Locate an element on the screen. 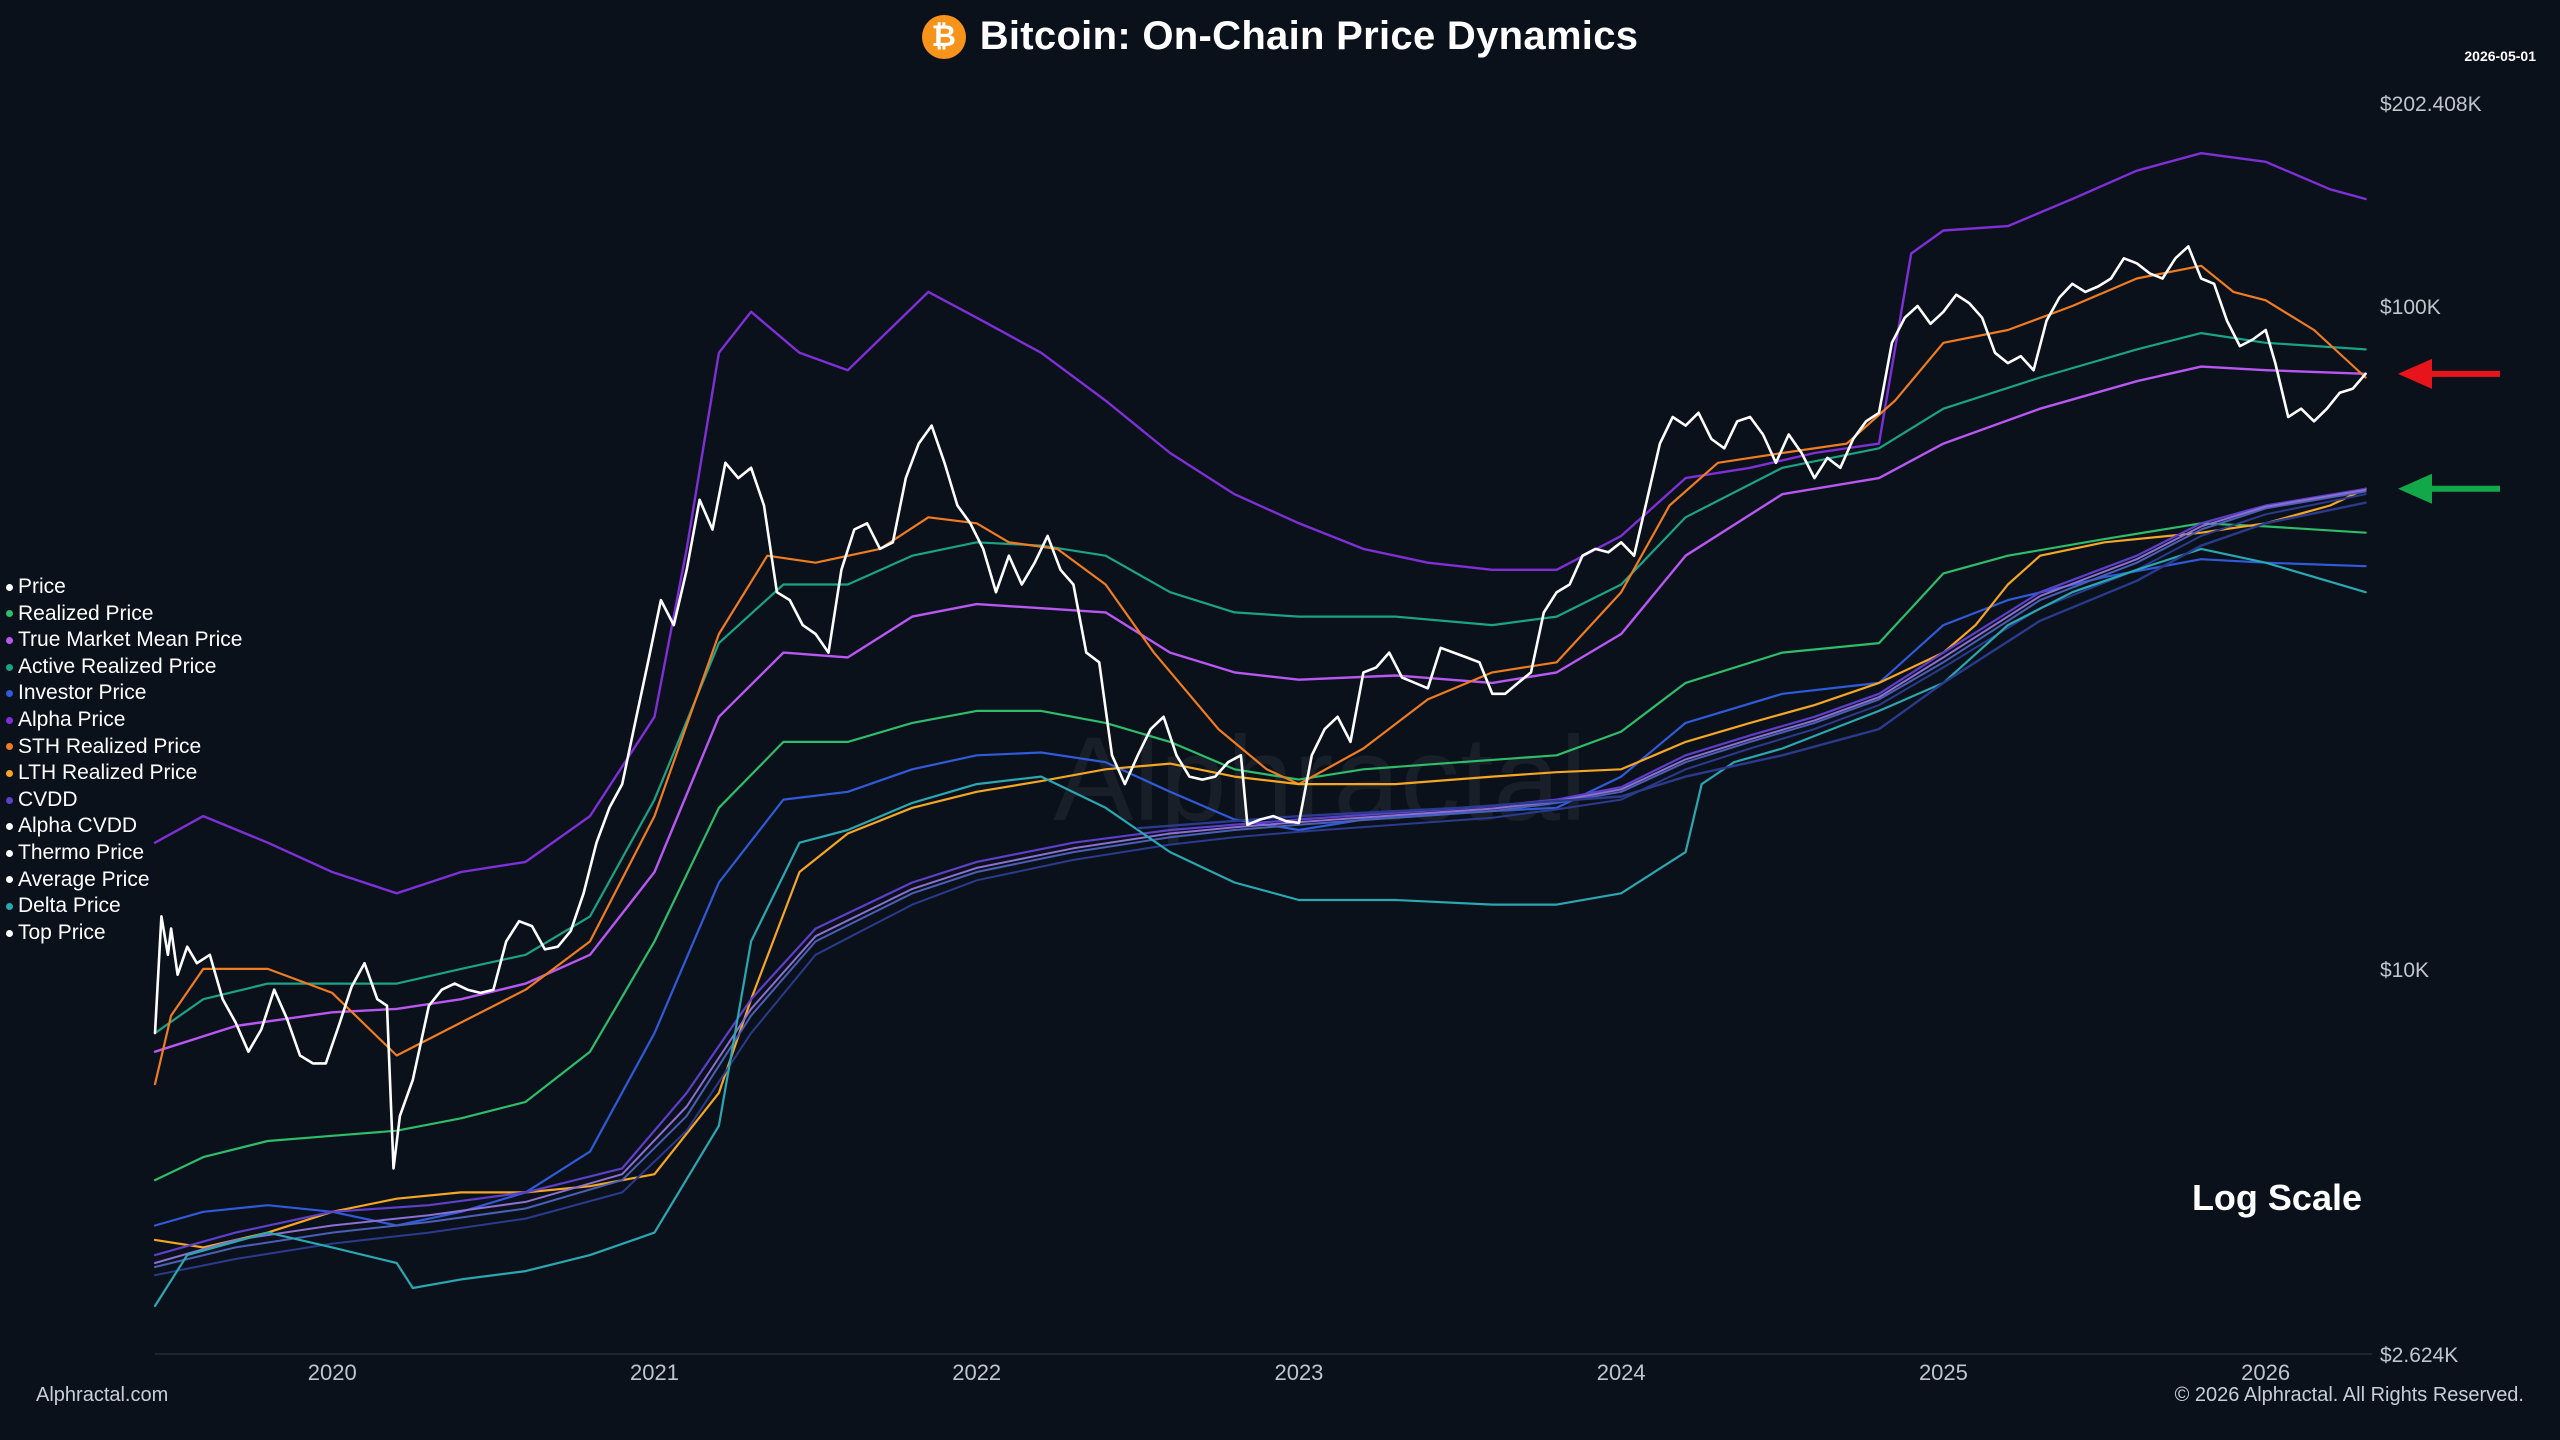  legend-item: Price is located at coordinates (124, 587).